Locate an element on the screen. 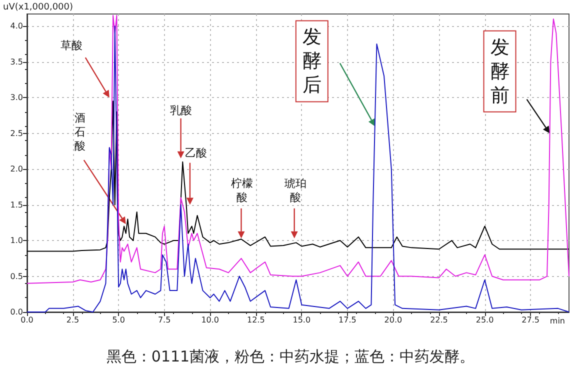  annotation: 发酵后 is located at coordinates (312, 61).